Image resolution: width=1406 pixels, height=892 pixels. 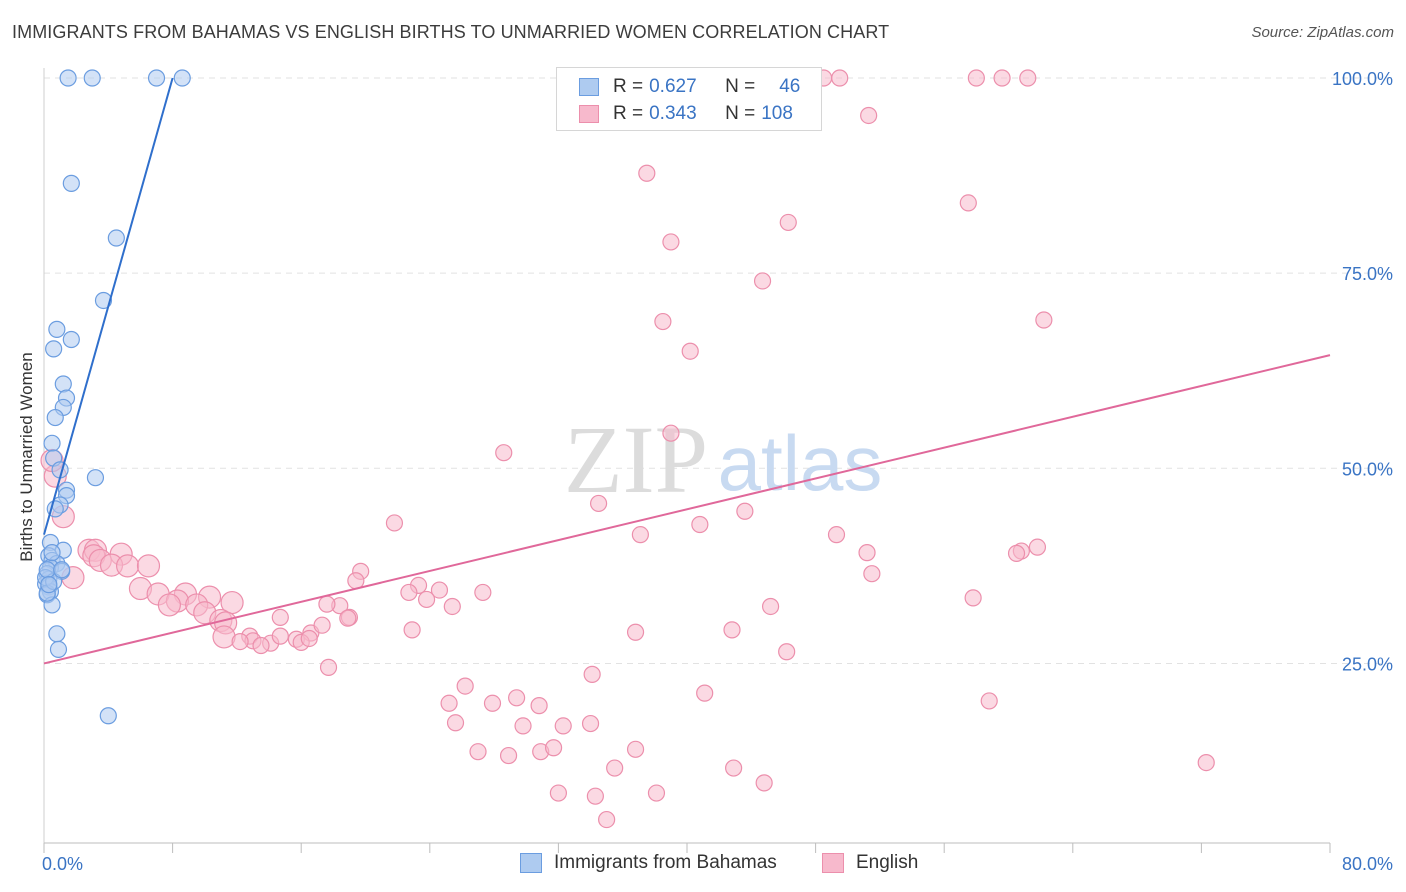 I want to click on r-value: 0.343, so click(x=673, y=113).